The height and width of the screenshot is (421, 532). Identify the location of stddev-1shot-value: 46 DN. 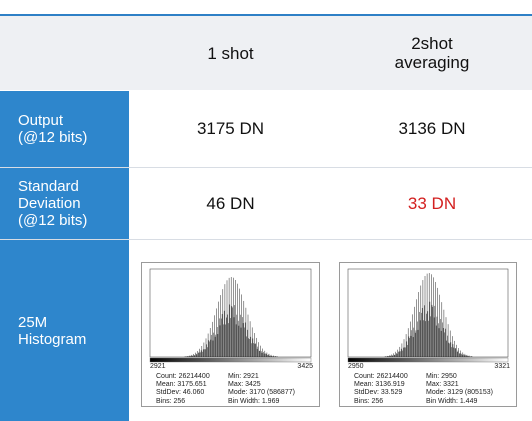
(230, 203).